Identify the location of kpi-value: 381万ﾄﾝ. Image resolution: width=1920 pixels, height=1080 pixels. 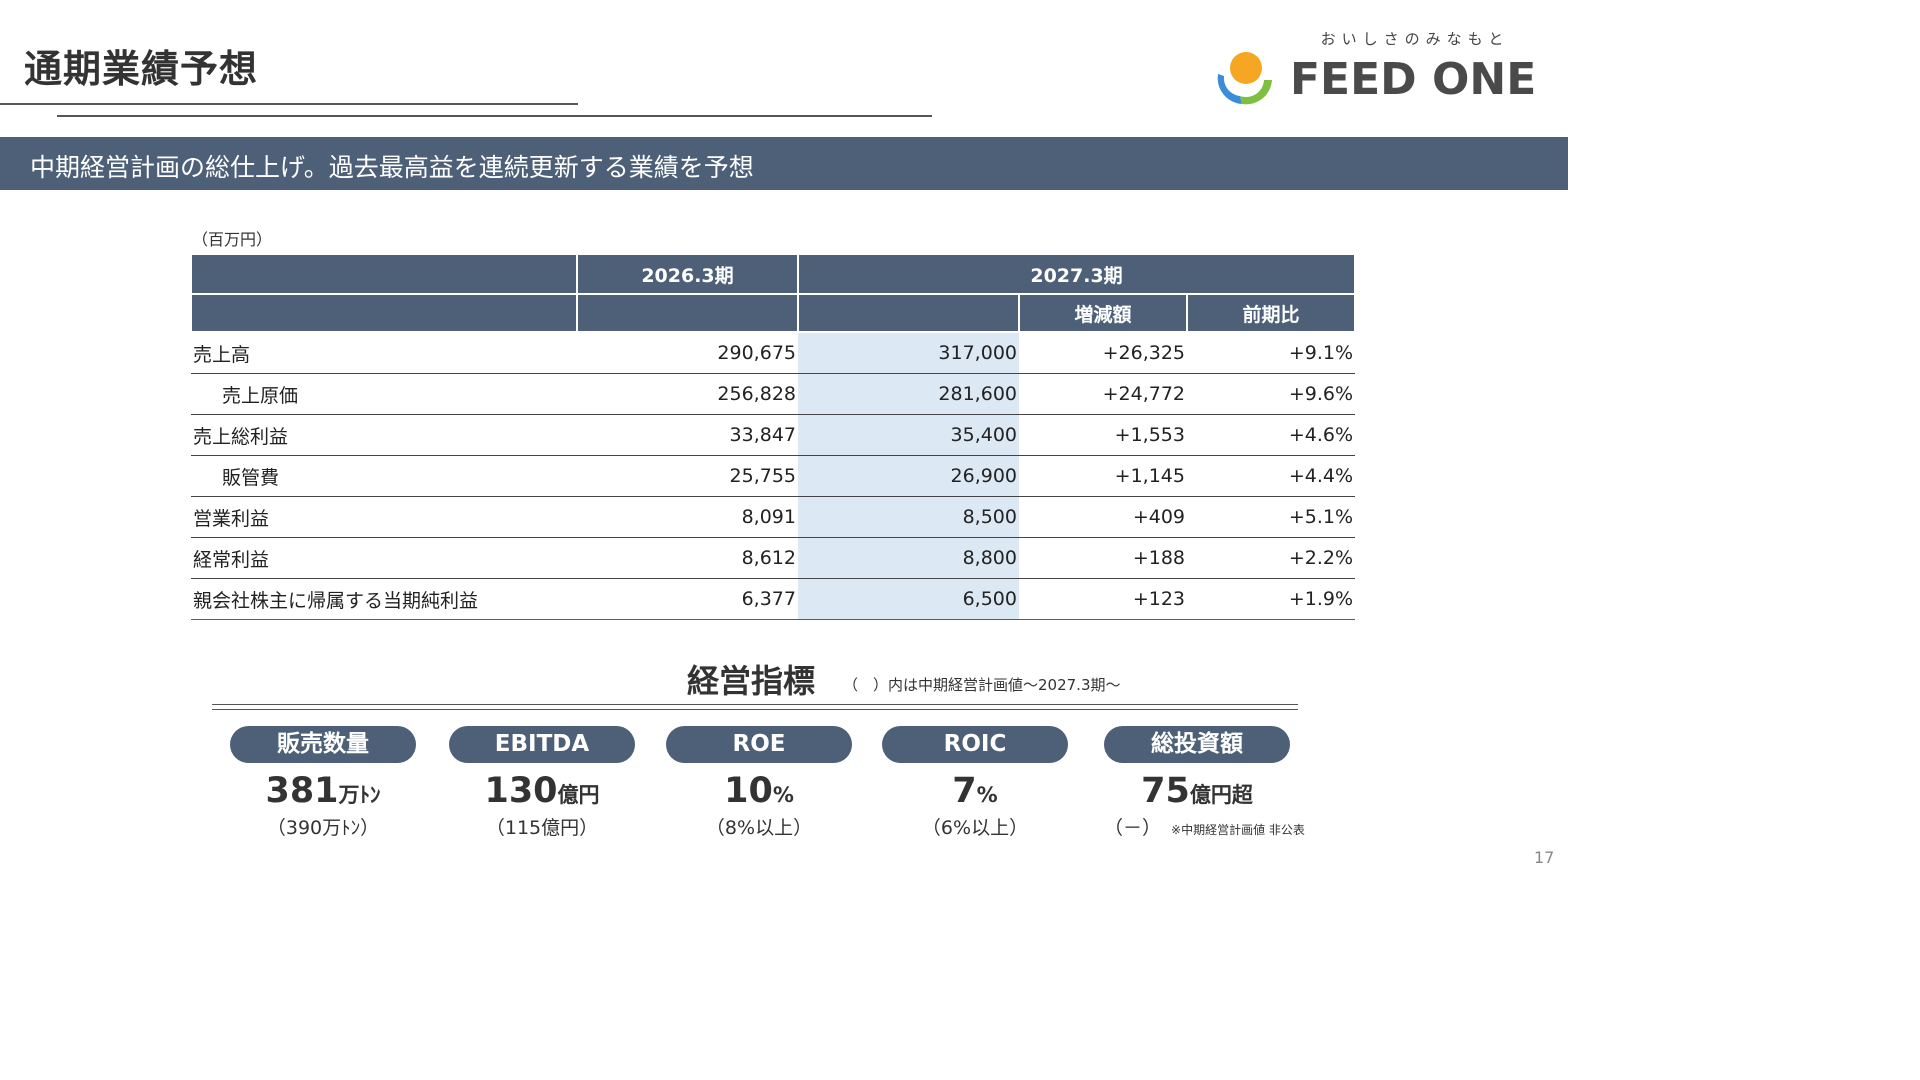
(323, 791).